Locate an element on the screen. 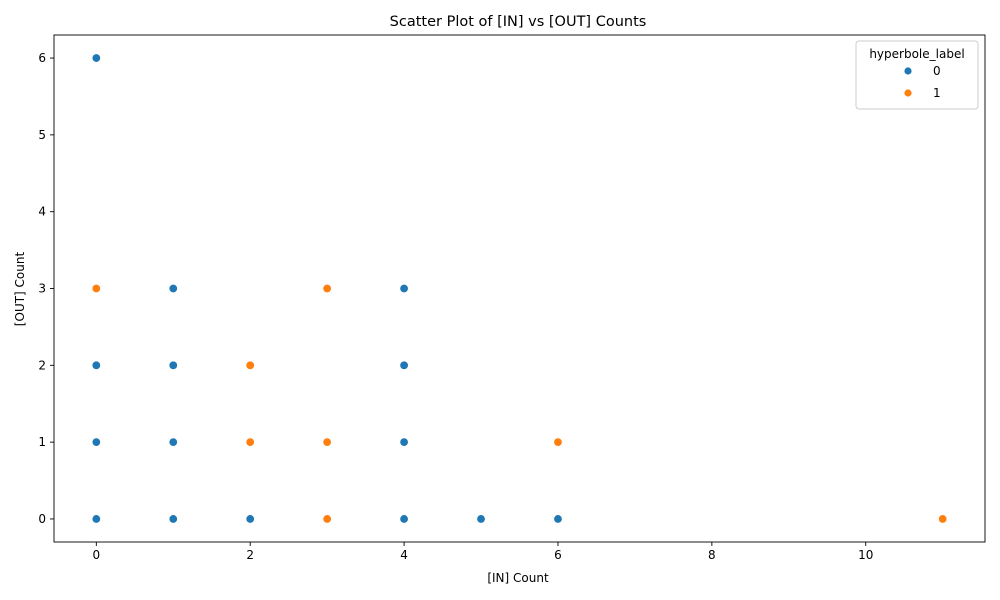  x-tick-label-6: 6 is located at coordinates (558, 555).